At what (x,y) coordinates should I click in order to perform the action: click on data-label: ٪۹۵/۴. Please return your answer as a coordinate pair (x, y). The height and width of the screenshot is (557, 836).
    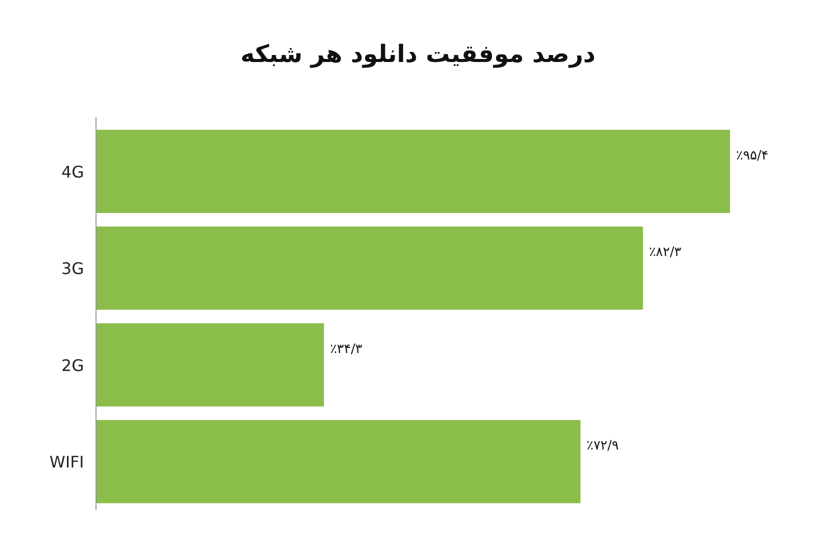
    Looking at the image, I should click on (752, 156).